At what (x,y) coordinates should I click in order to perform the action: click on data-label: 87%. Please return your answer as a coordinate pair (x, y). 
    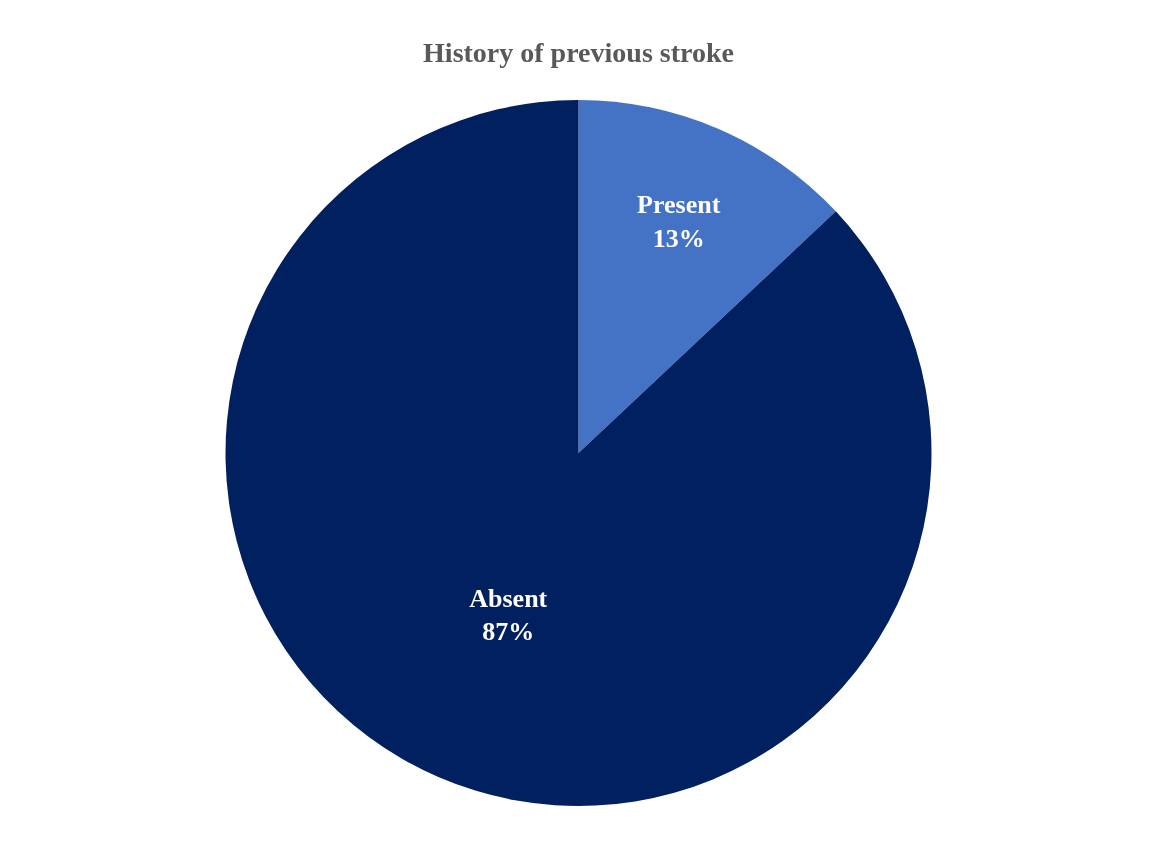
    Looking at the image, I should click on (508, 632).